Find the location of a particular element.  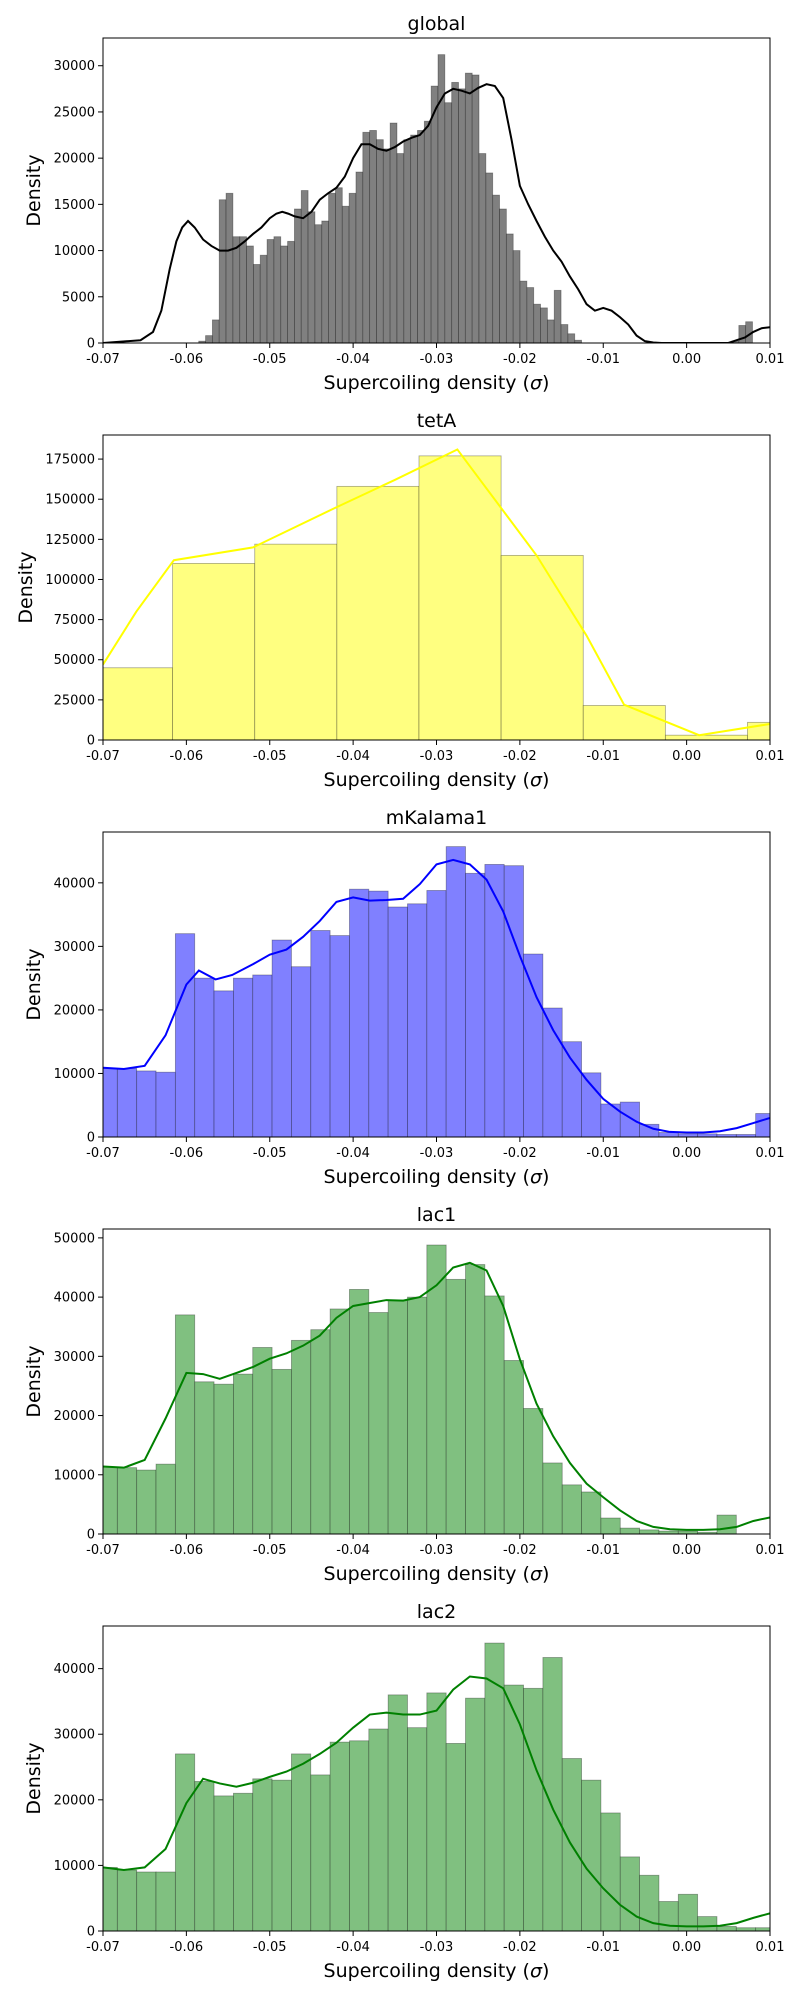

chart-title: tetA is located at coordinates (437, 421).